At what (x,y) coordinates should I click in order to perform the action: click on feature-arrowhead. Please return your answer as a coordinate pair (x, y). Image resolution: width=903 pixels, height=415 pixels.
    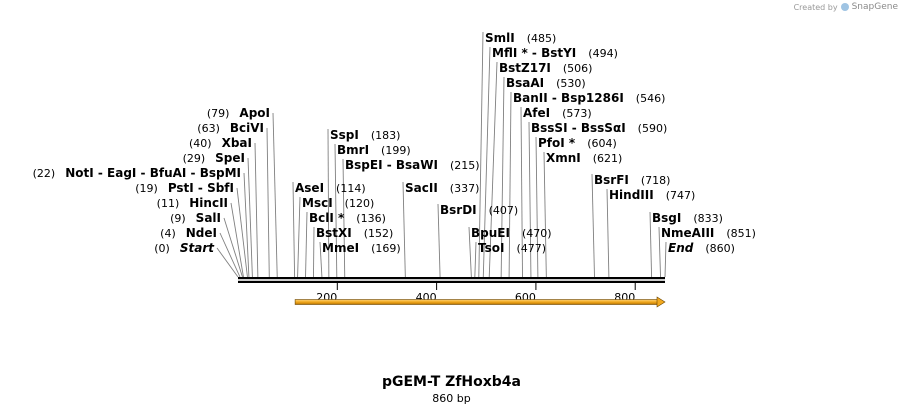
    Looking at the image, I should click on (661, 302).